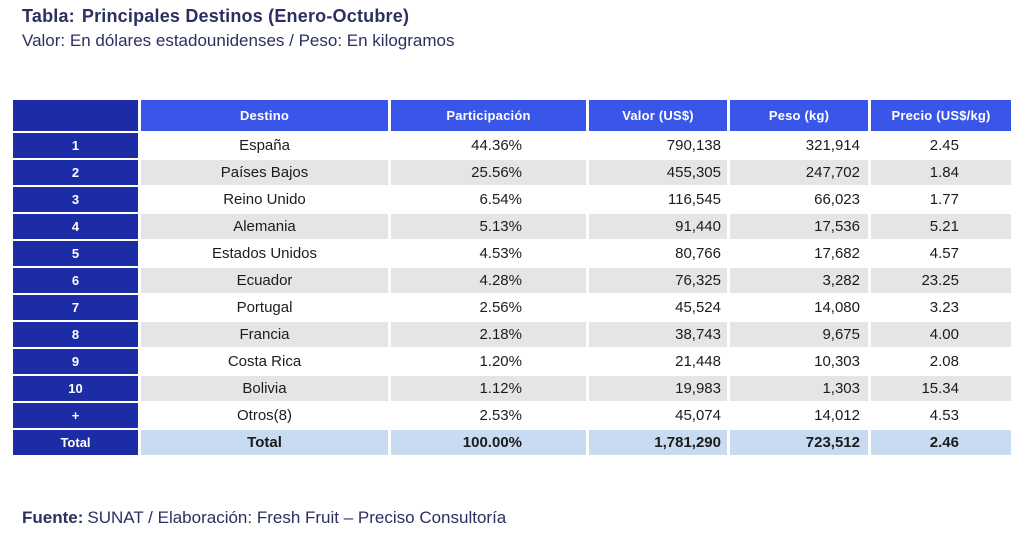 The height and width of the screenshot is (547, 1024). I want to click on cell-participacion: 4.28%, so click(488, 280).